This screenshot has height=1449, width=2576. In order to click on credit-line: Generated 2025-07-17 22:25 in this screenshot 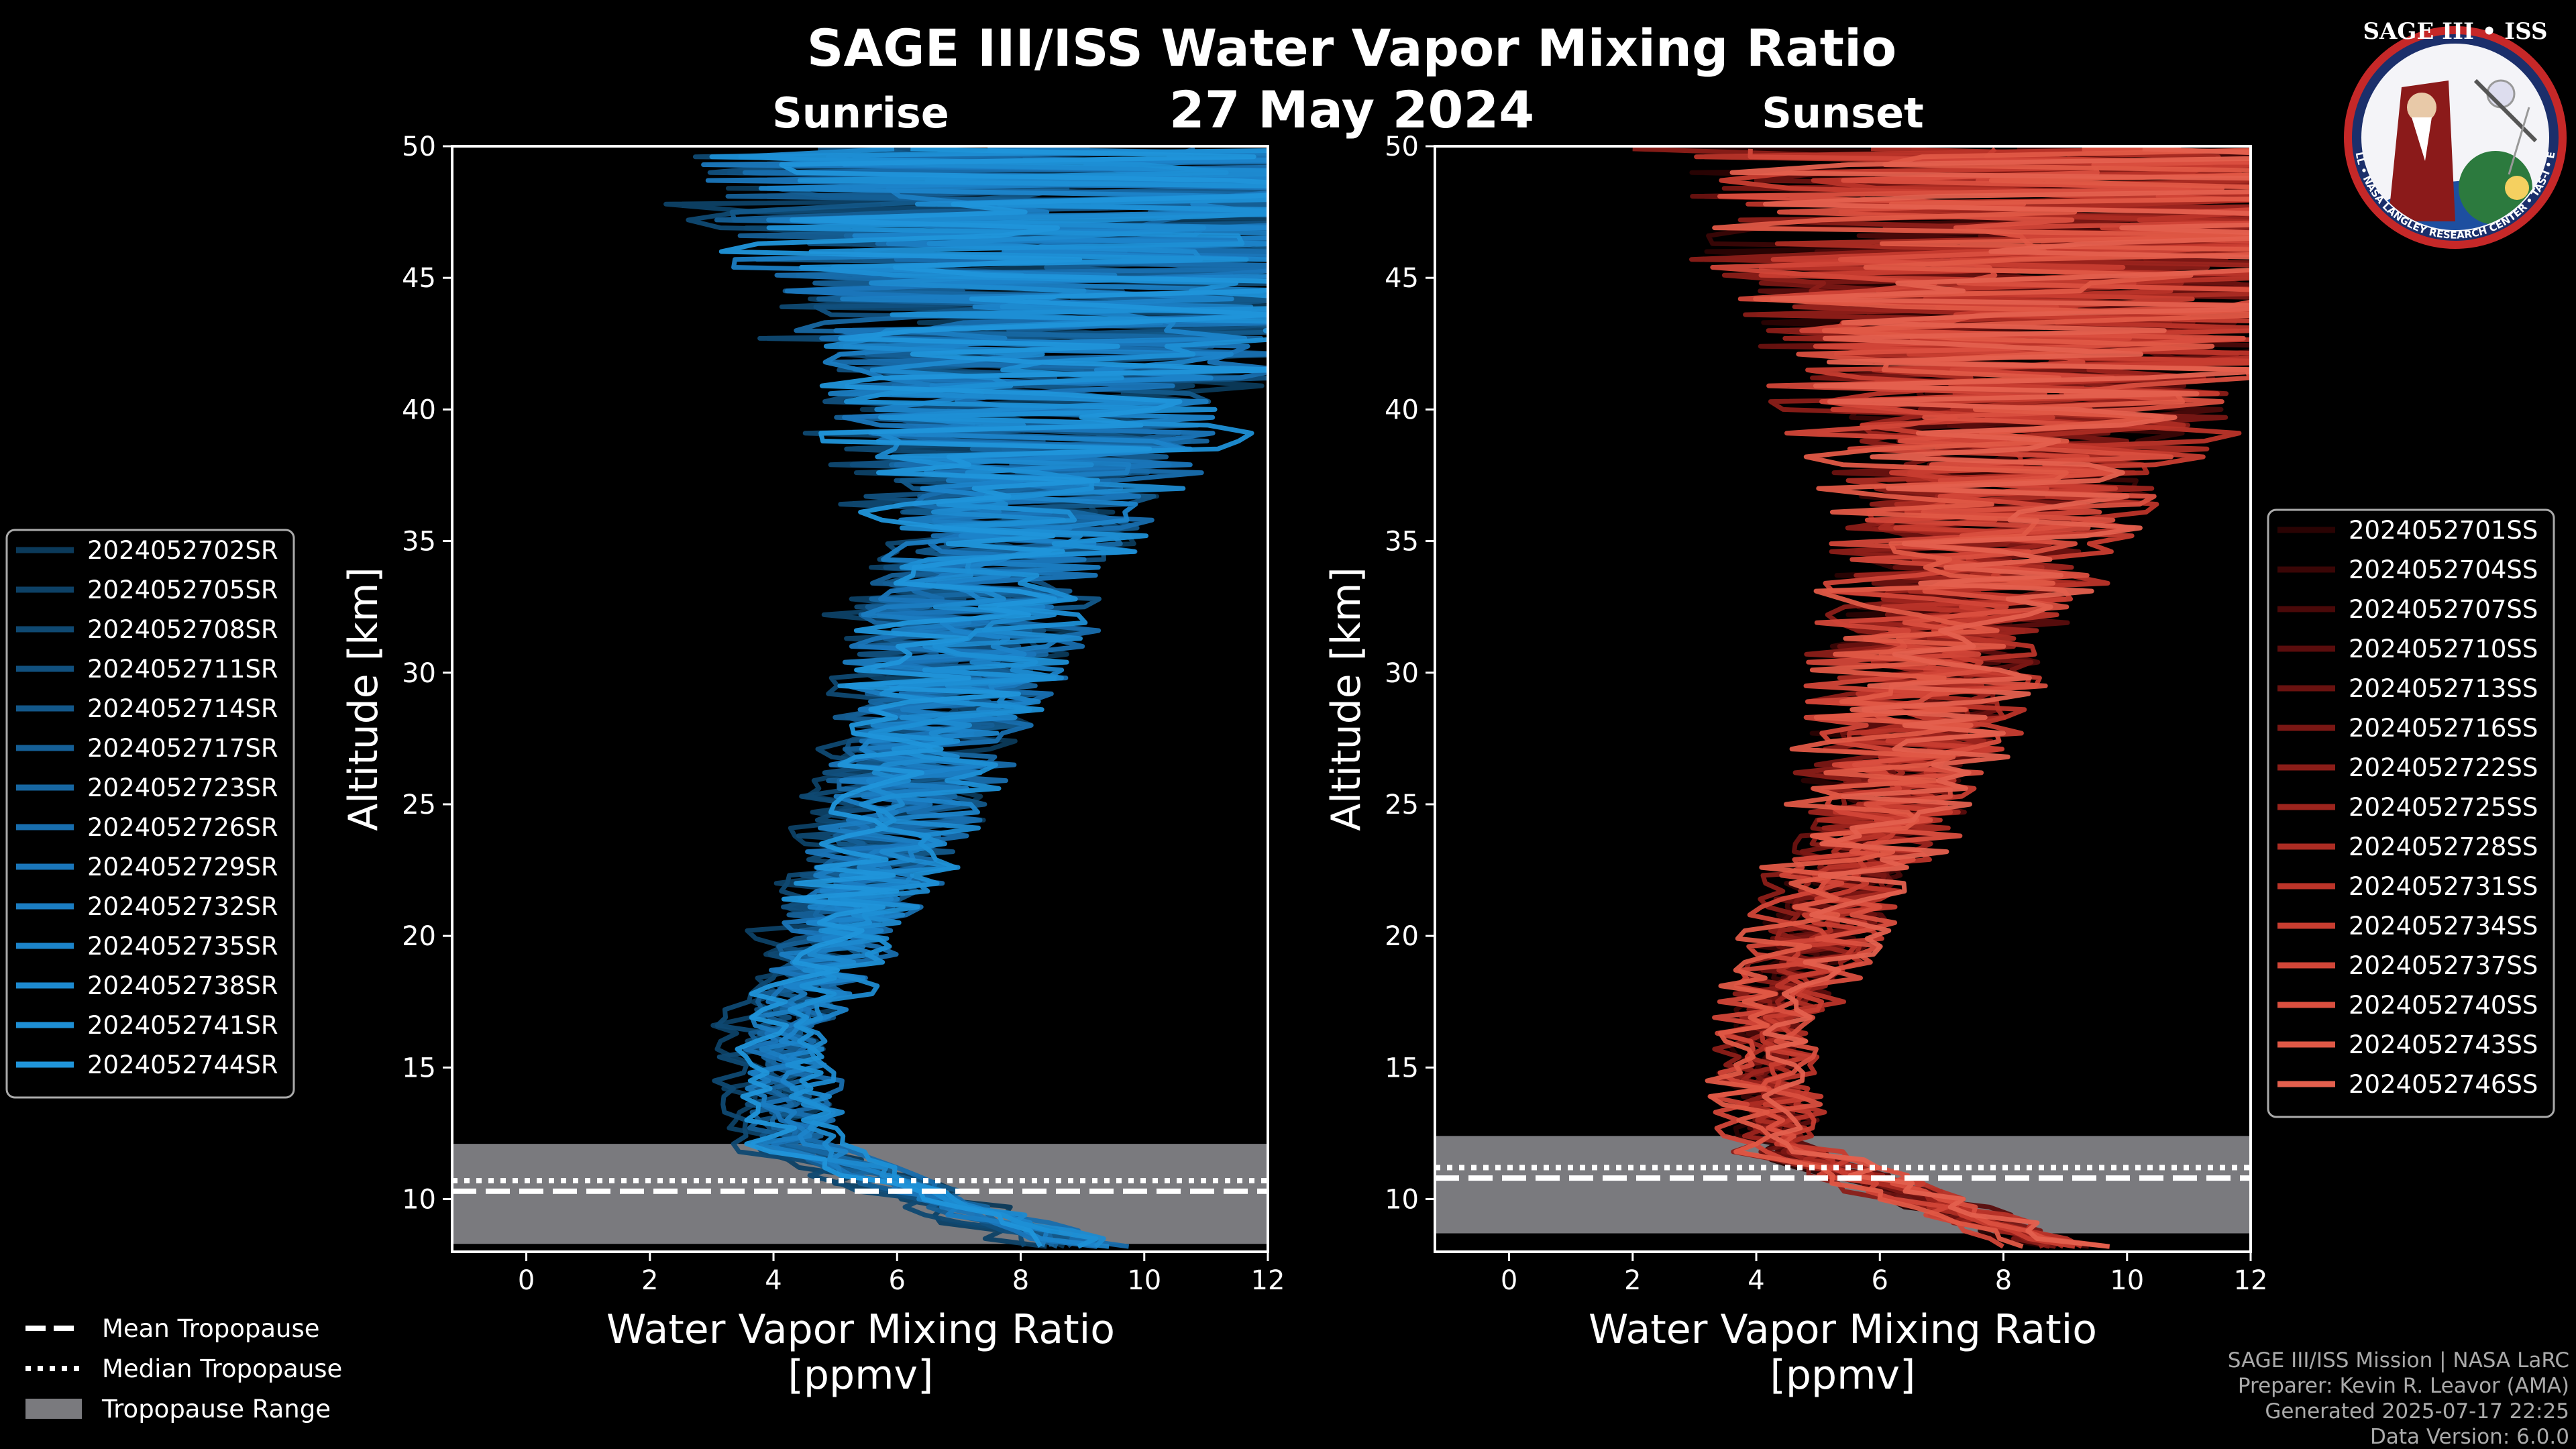, I will do `click(2417, 1411)`.